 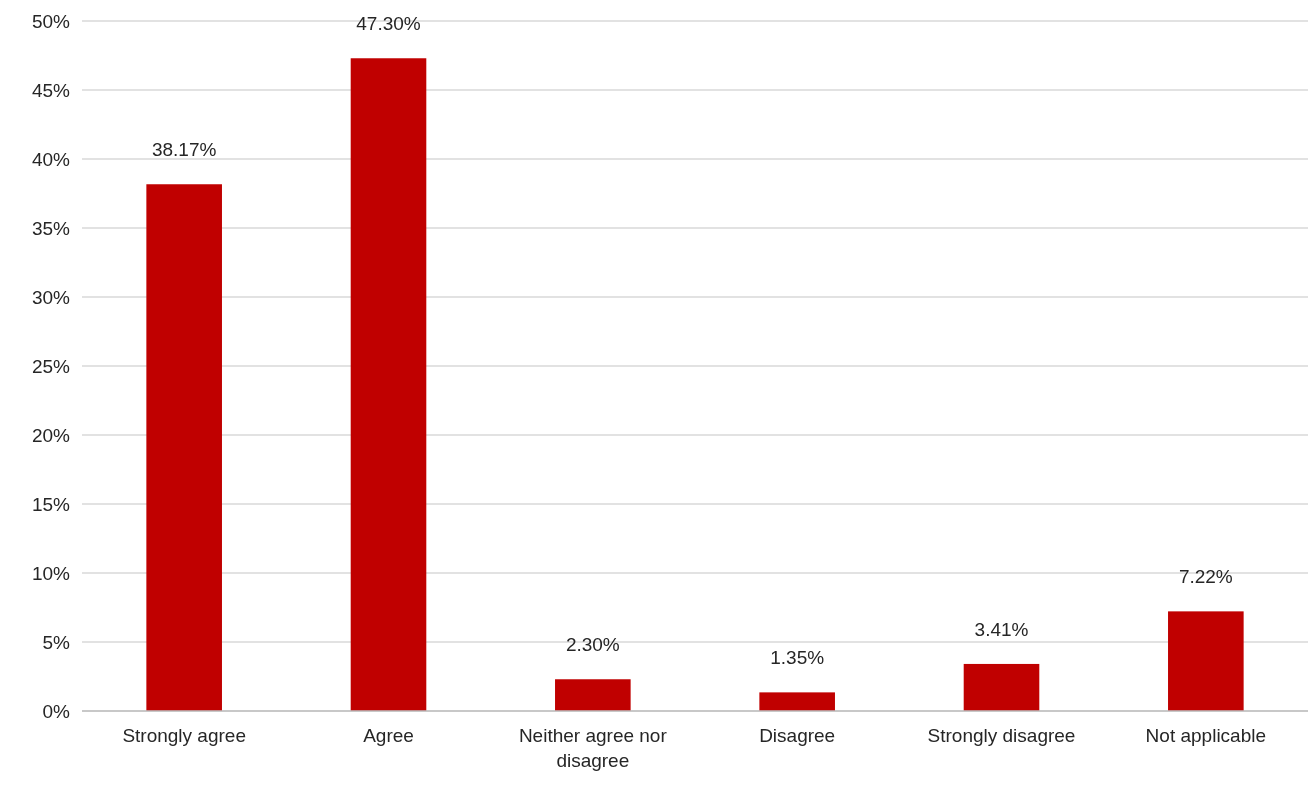 I want to click on x-tick-label: Agree, so click(x=388, y=735).